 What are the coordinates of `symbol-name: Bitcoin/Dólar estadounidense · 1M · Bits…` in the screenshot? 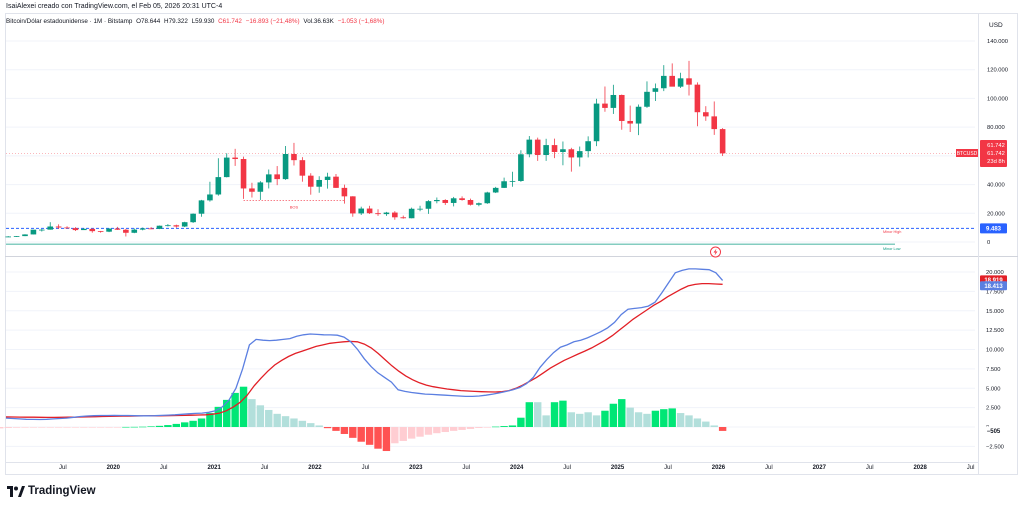 It's located at (69, 21).